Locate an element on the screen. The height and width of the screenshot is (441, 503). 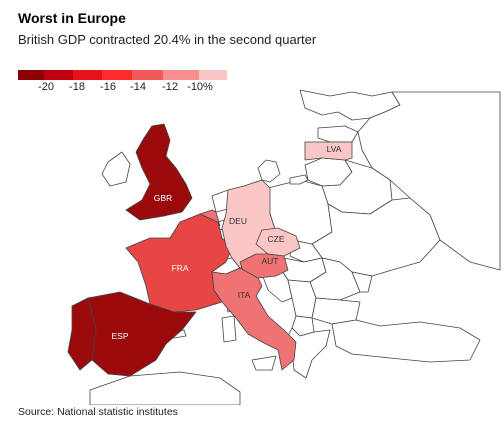
island-sicily is located at coordinates (264, 363).